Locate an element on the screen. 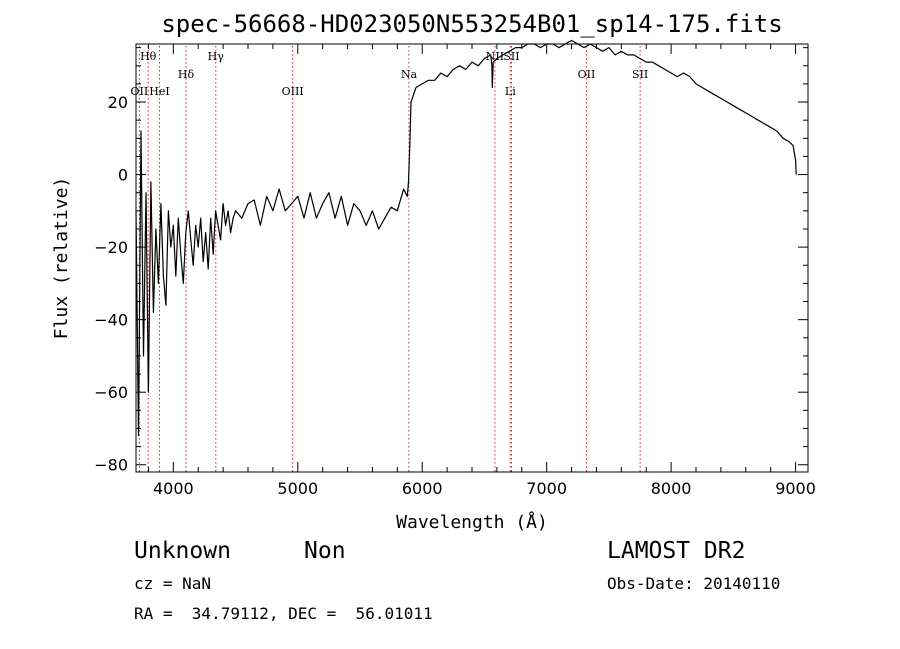  line-label-0: OII is located at coordinates (140, 91).